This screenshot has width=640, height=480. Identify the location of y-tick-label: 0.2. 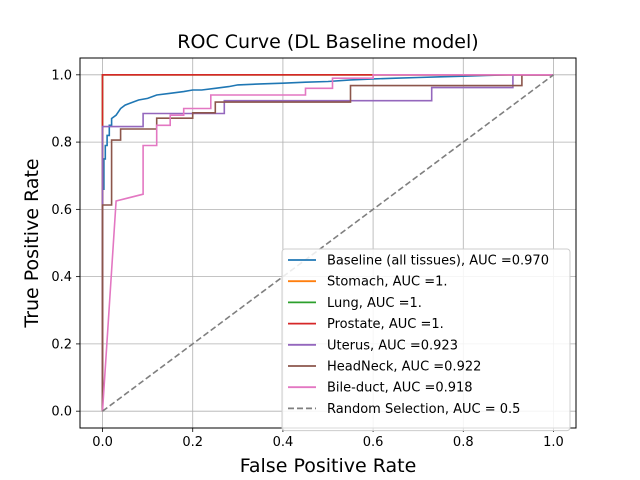
(61, 344).